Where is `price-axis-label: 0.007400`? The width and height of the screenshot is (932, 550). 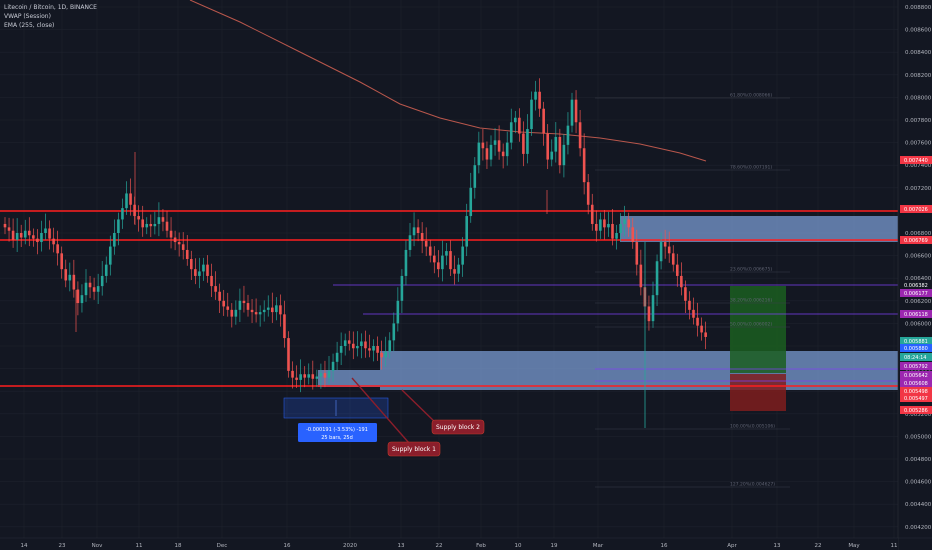
price-axis-label: 0.007400 is located at coordinates (918, 166).